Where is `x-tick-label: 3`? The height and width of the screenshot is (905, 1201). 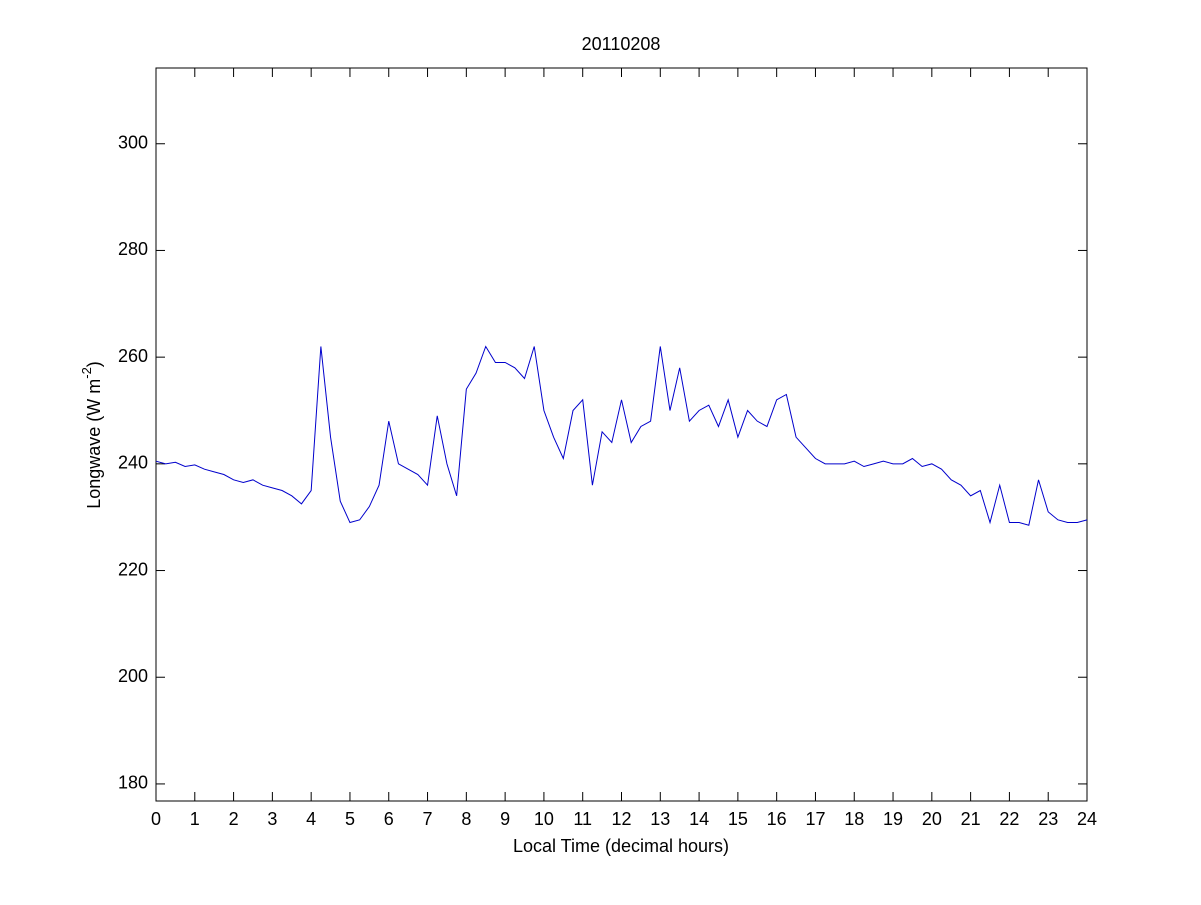 x-tick-label: 3 is located at coordinates (272, 819).